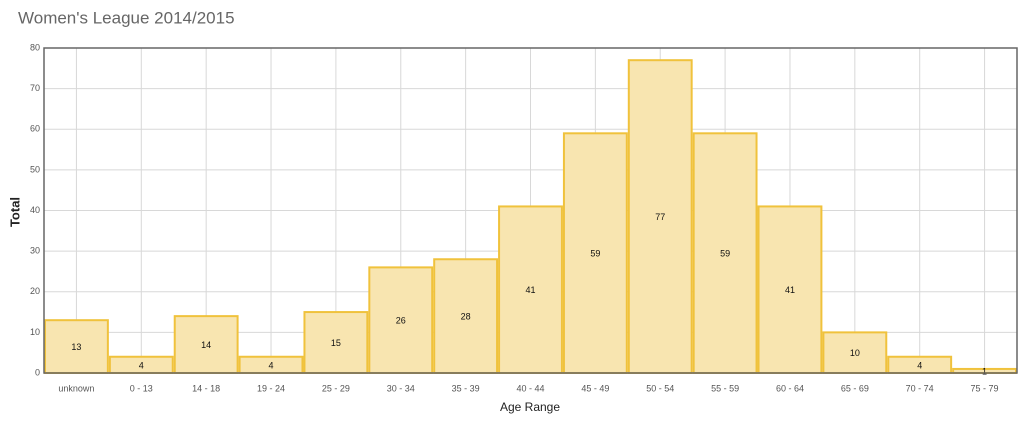 This screenshot has height=426, width=1024. What do you see at coordinates (271, 388) in the screenshot?
I see `x-tick-label: 19 - 24` at bounding box center [271, 388].